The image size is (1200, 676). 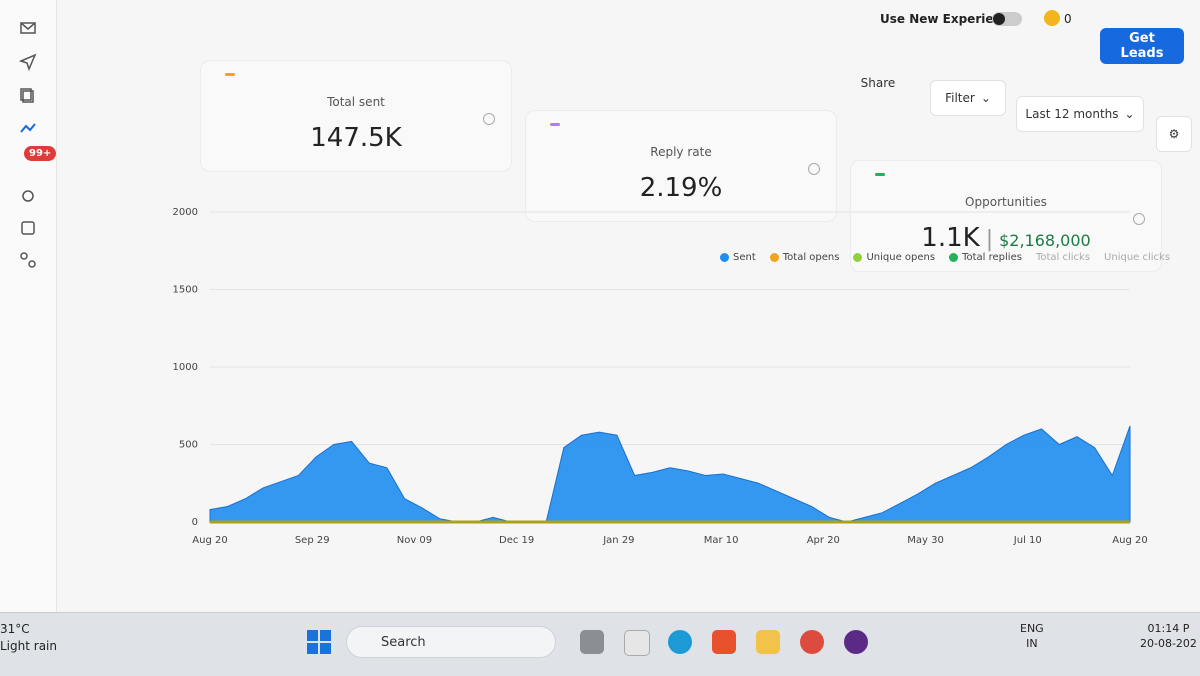 What do you see at coordinates (681, 166) in the screenshot?
I see `stat-card: Reply rate 2.19%` at bounding box center [681, 166].